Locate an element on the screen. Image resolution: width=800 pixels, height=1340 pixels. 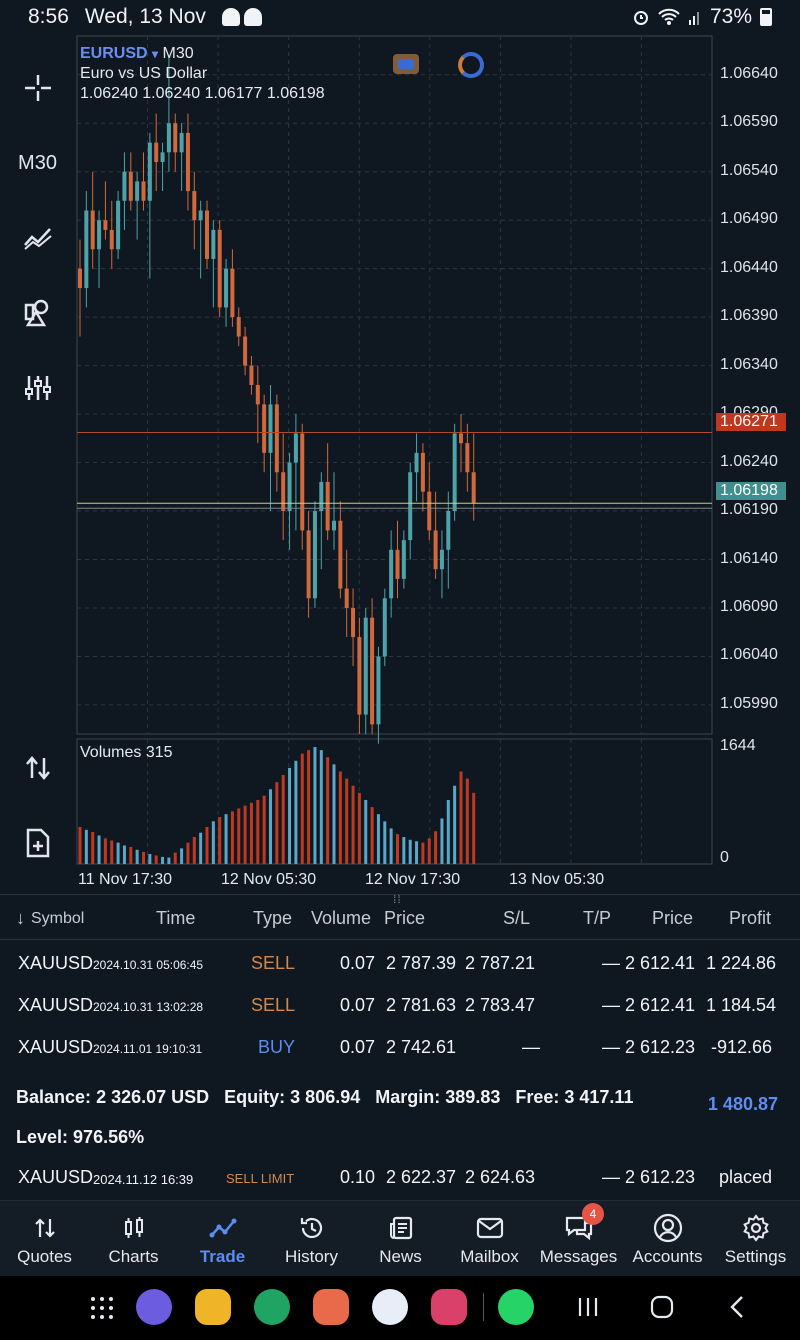
indicators-button is located at coordinates (37, 238).